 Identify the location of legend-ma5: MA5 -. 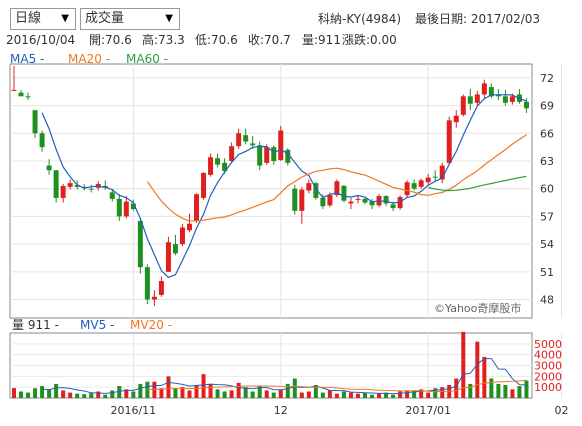
(27, 59).